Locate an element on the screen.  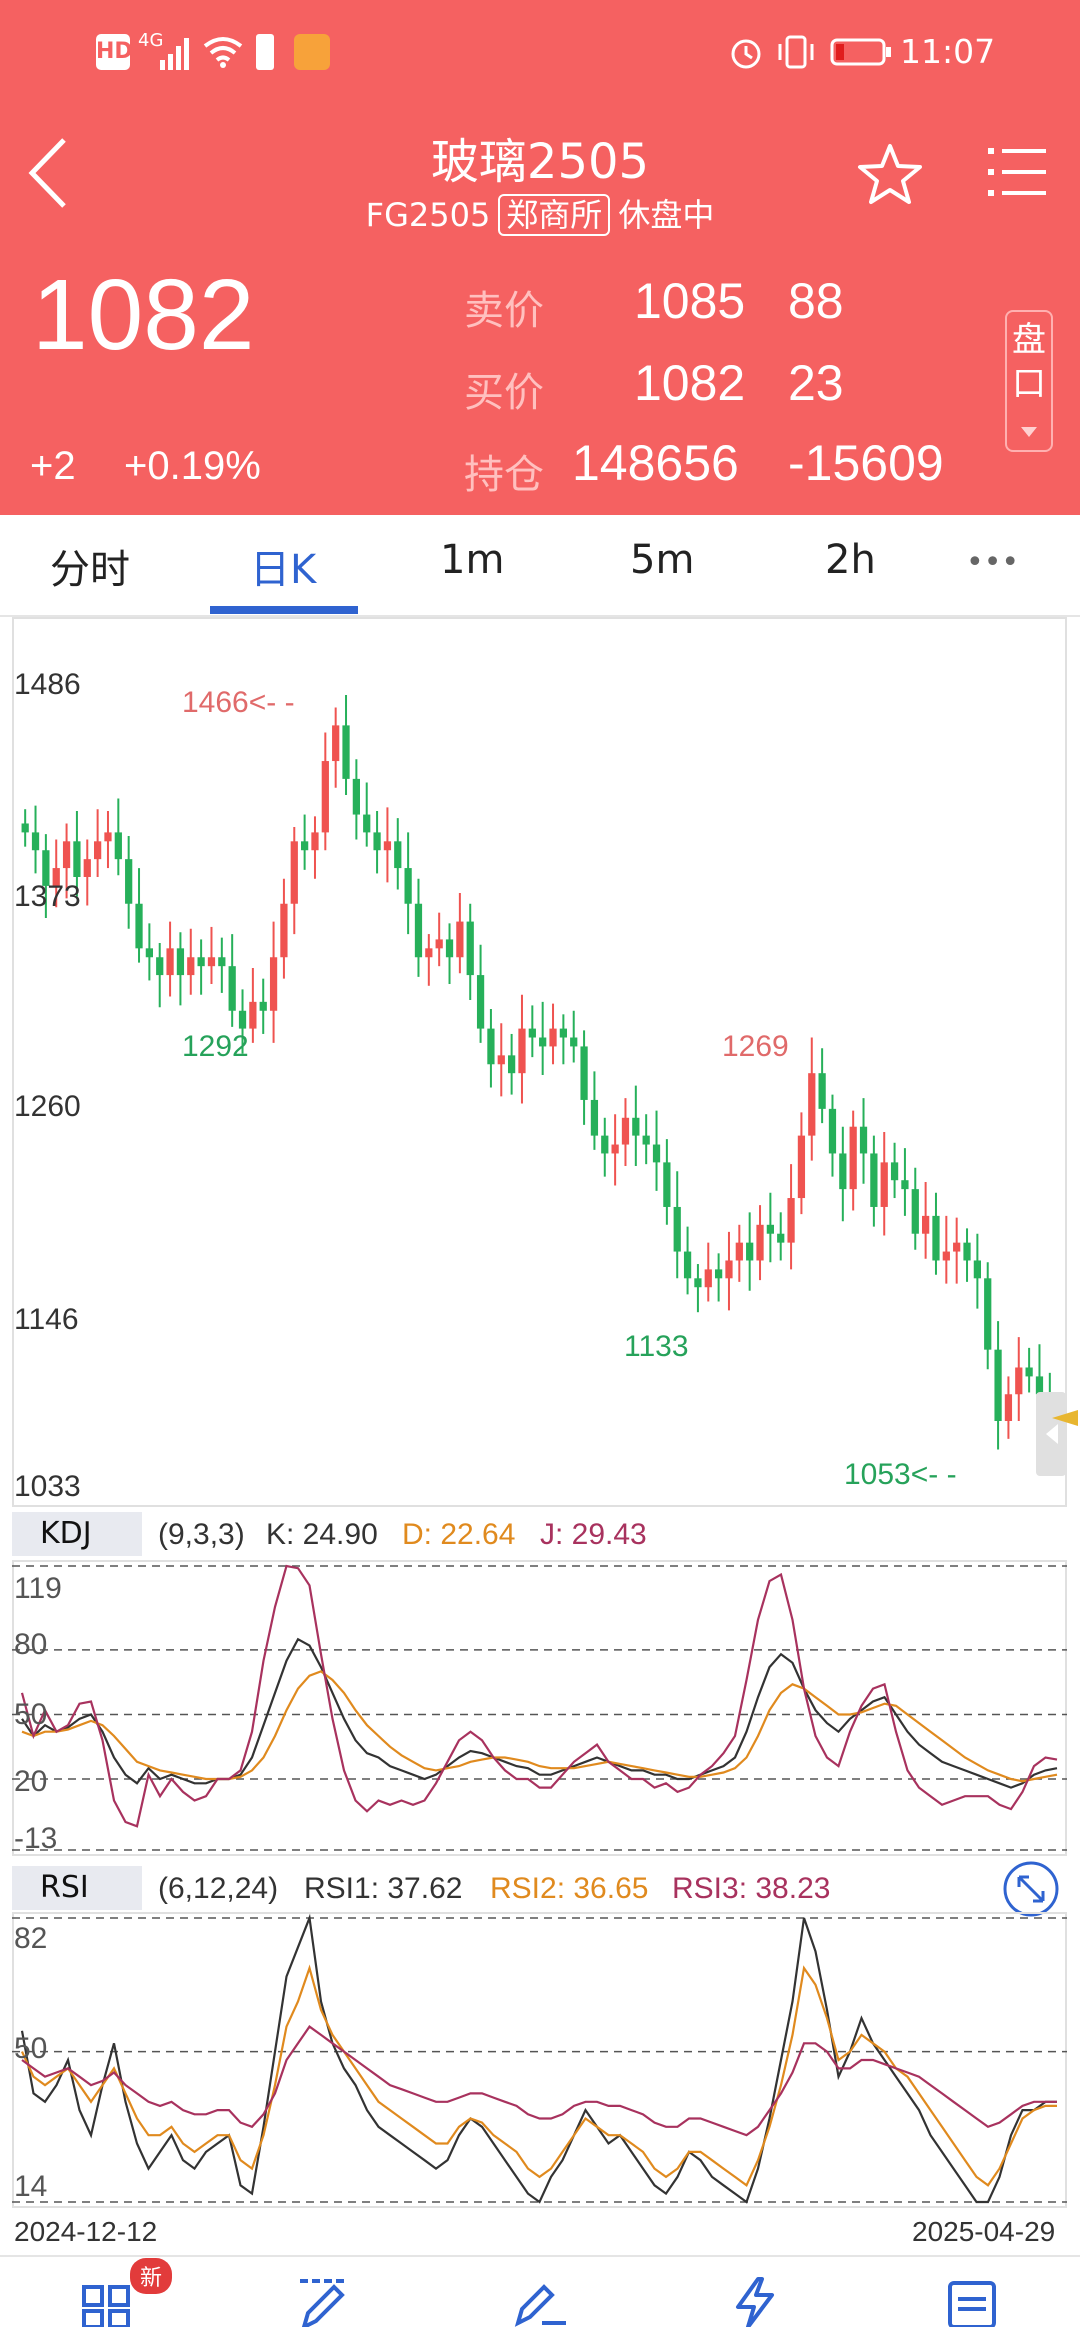
triangle-left-icon is located at coordinates (1052, 1434).